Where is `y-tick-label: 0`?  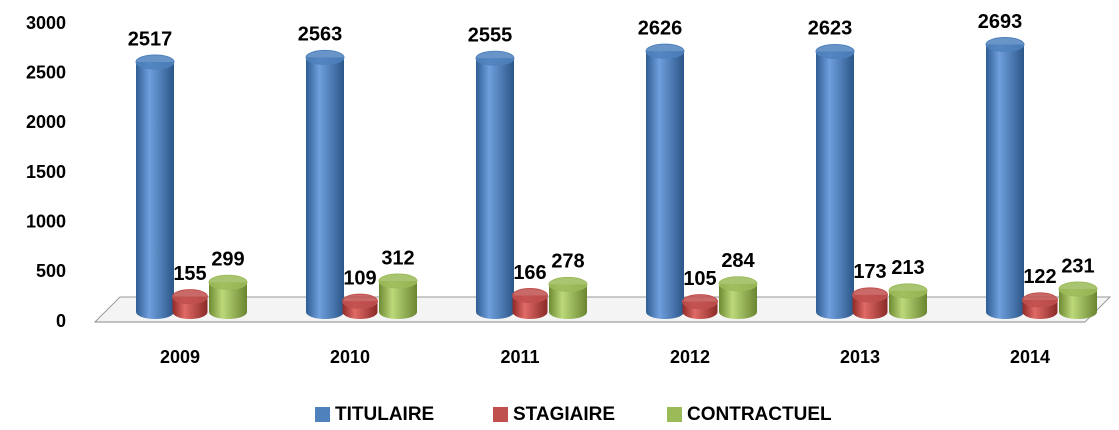
y-tick-label: 0 is located at coordinates (61, 321).